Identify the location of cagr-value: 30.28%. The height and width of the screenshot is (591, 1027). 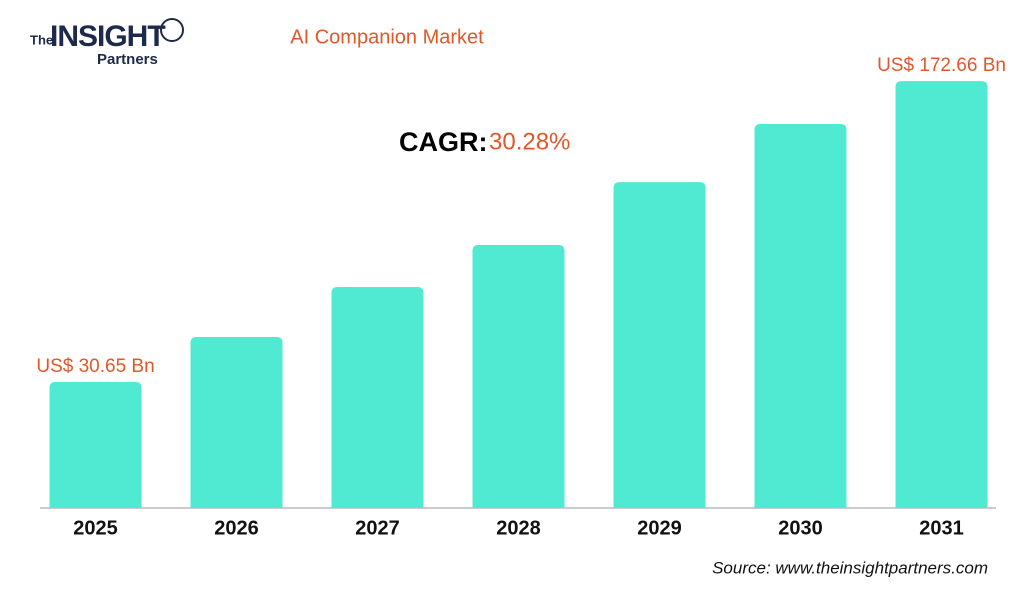
(529, 141).